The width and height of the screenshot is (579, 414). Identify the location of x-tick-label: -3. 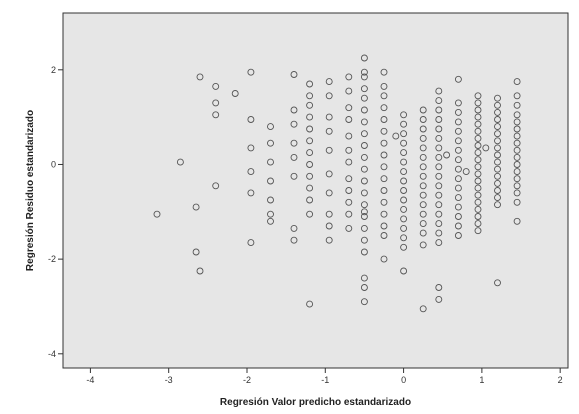
(169, 380).